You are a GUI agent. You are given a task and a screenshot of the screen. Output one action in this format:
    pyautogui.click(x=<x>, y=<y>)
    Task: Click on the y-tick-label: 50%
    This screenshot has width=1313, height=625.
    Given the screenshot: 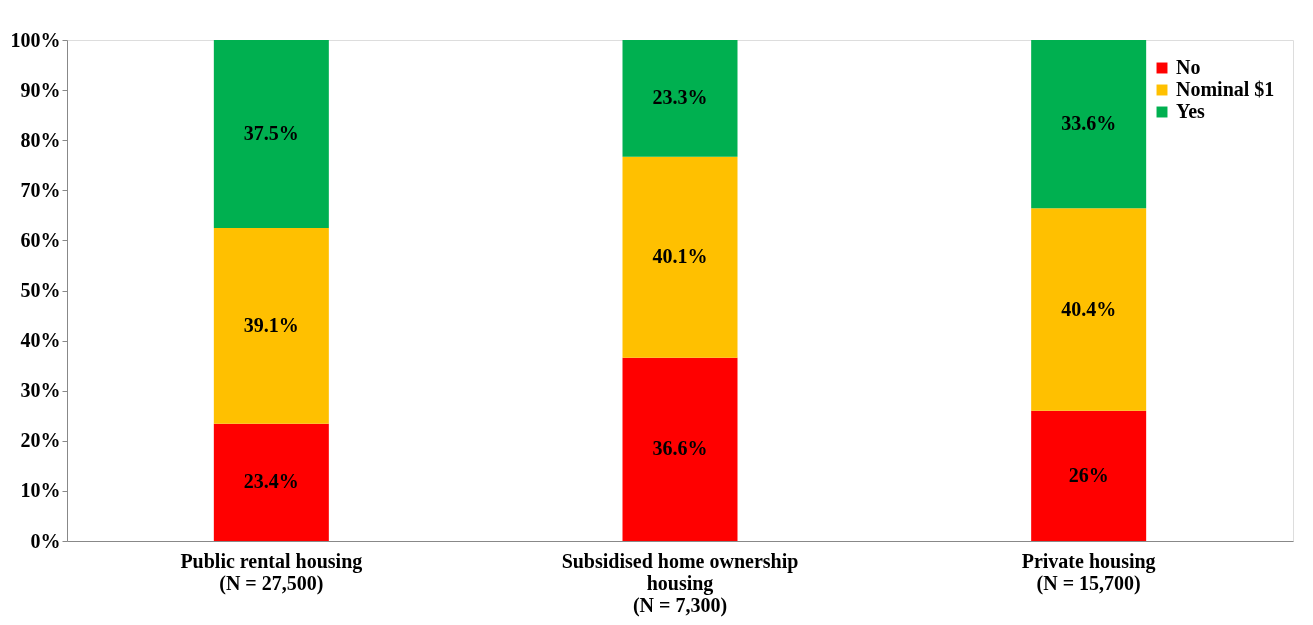 What is the action you would take?
    pyautogui.click(x=40, y=290)
    